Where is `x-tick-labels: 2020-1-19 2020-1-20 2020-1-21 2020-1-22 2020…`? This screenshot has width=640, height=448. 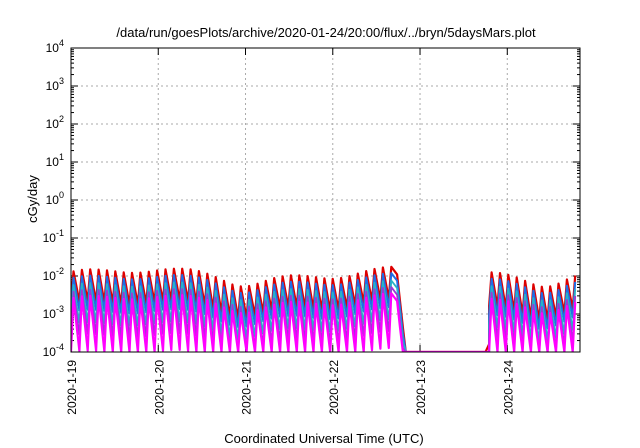
x-tick-labels: 2020-1-19 2020-1-20 2020-1-21 2020-1-22 2020… is located at coordinates (290, 387).